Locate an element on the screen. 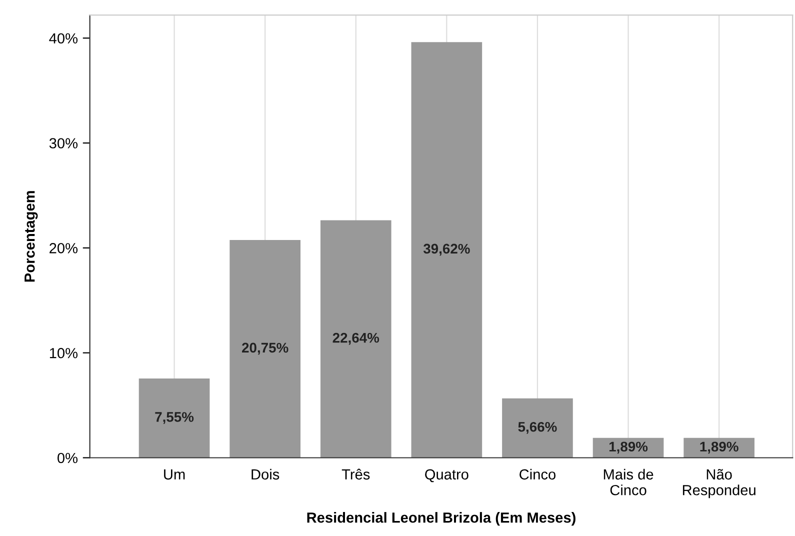 This screenshot has height=536, width=795. y-tick-label: 0% is located at coordinates (68, 458).